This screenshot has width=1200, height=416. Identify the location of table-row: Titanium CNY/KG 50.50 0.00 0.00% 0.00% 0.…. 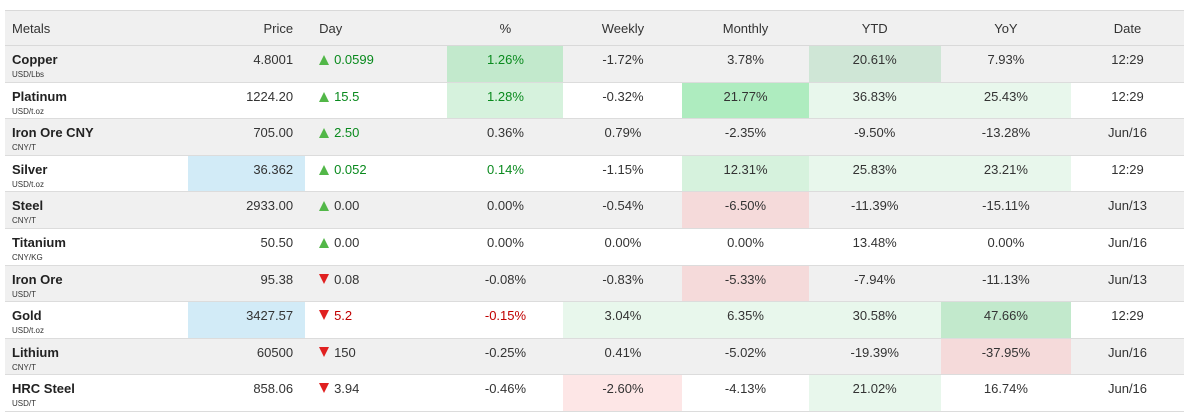
(594, 247).